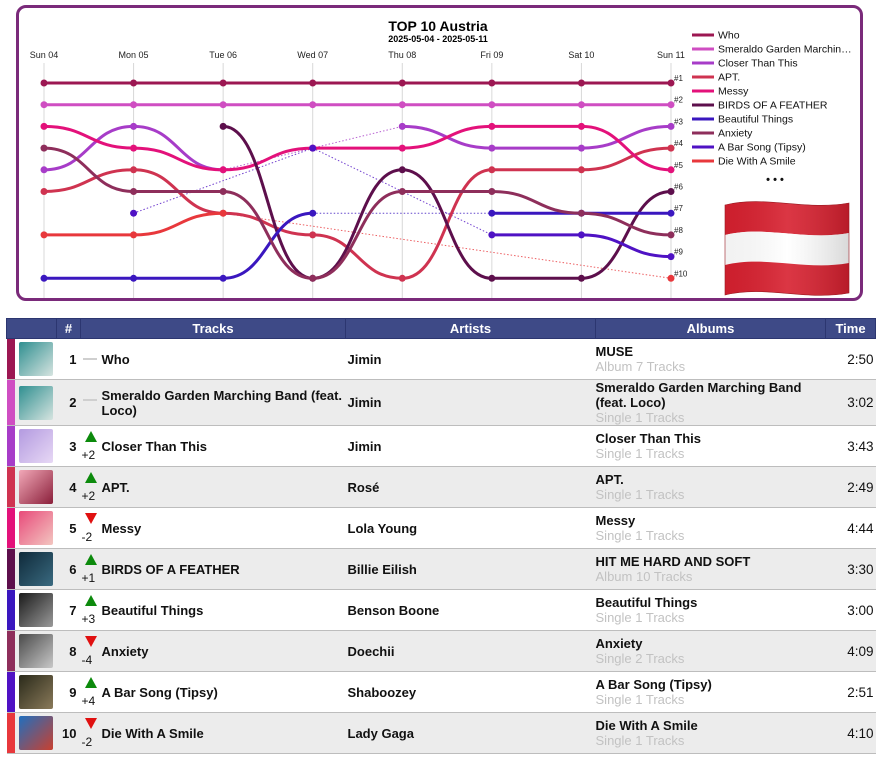 Image resolution: width=880 pixels, height=774 pixels. Describe the element at coordinates (710, 733) in the screenshot. I see `album-cell: Die With A Smile Single 1 Tracks` at that location.